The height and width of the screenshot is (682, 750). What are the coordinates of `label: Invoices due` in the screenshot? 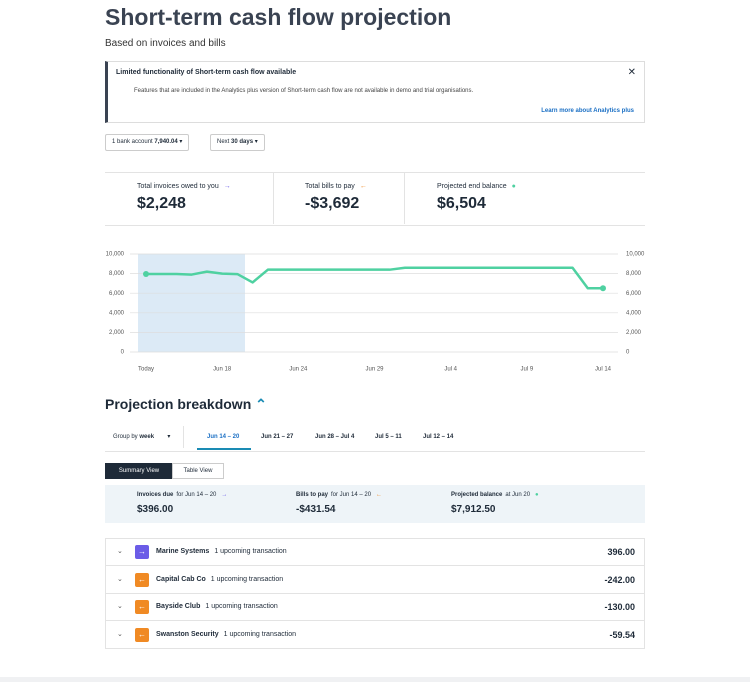 It's located at (155, 495).